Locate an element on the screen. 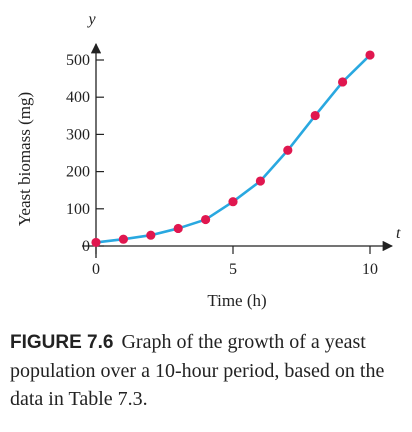 The width and height of the screenshot is (412, 432). y-tick-label: 0 is located at coordinates (86, 246).